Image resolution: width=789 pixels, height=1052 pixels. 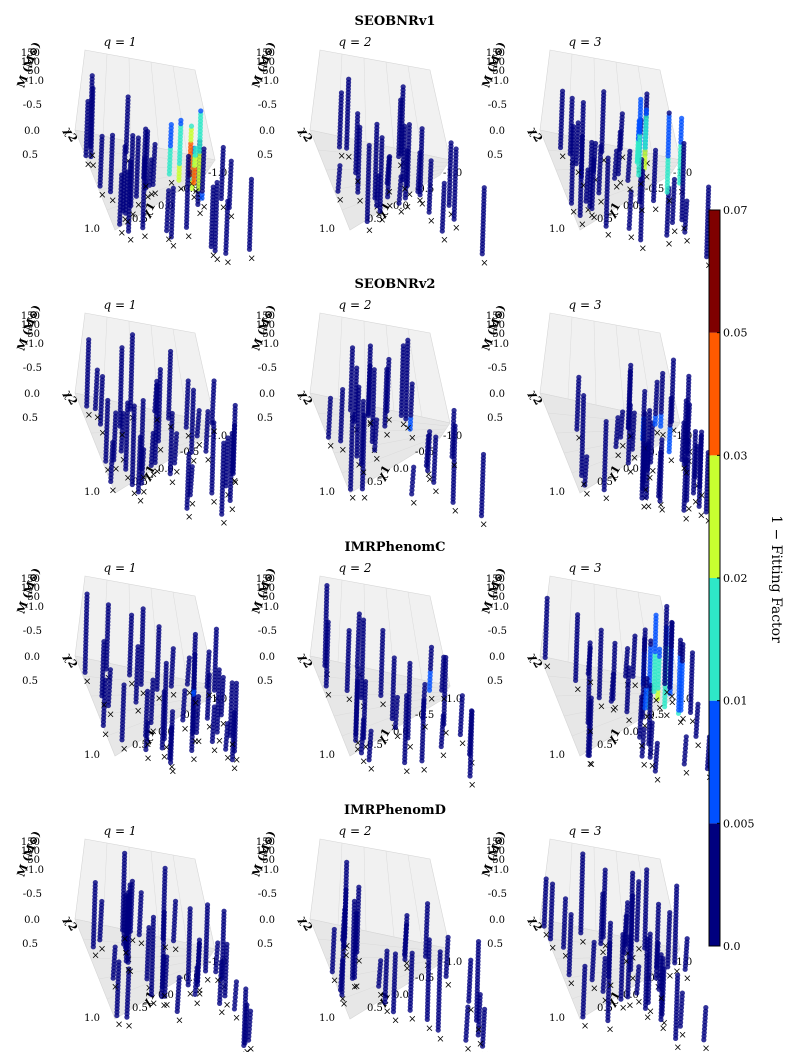 What do you see at coordinates (355, 42) in the screenshot?
I see `q-label: q = 2` at bounding box center [355, 42].